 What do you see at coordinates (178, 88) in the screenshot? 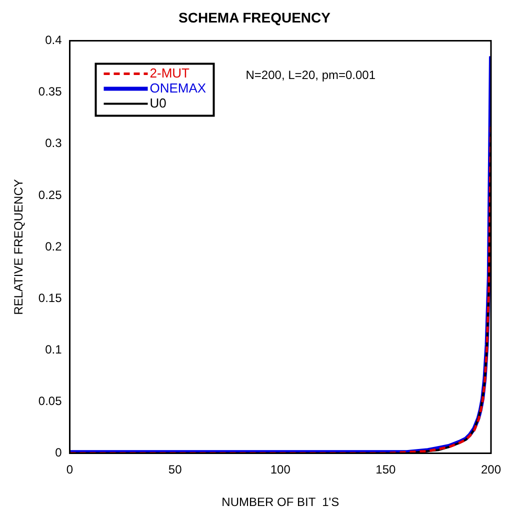
I see `legend-label: ONEMAX` at bounding box center [178, 88].